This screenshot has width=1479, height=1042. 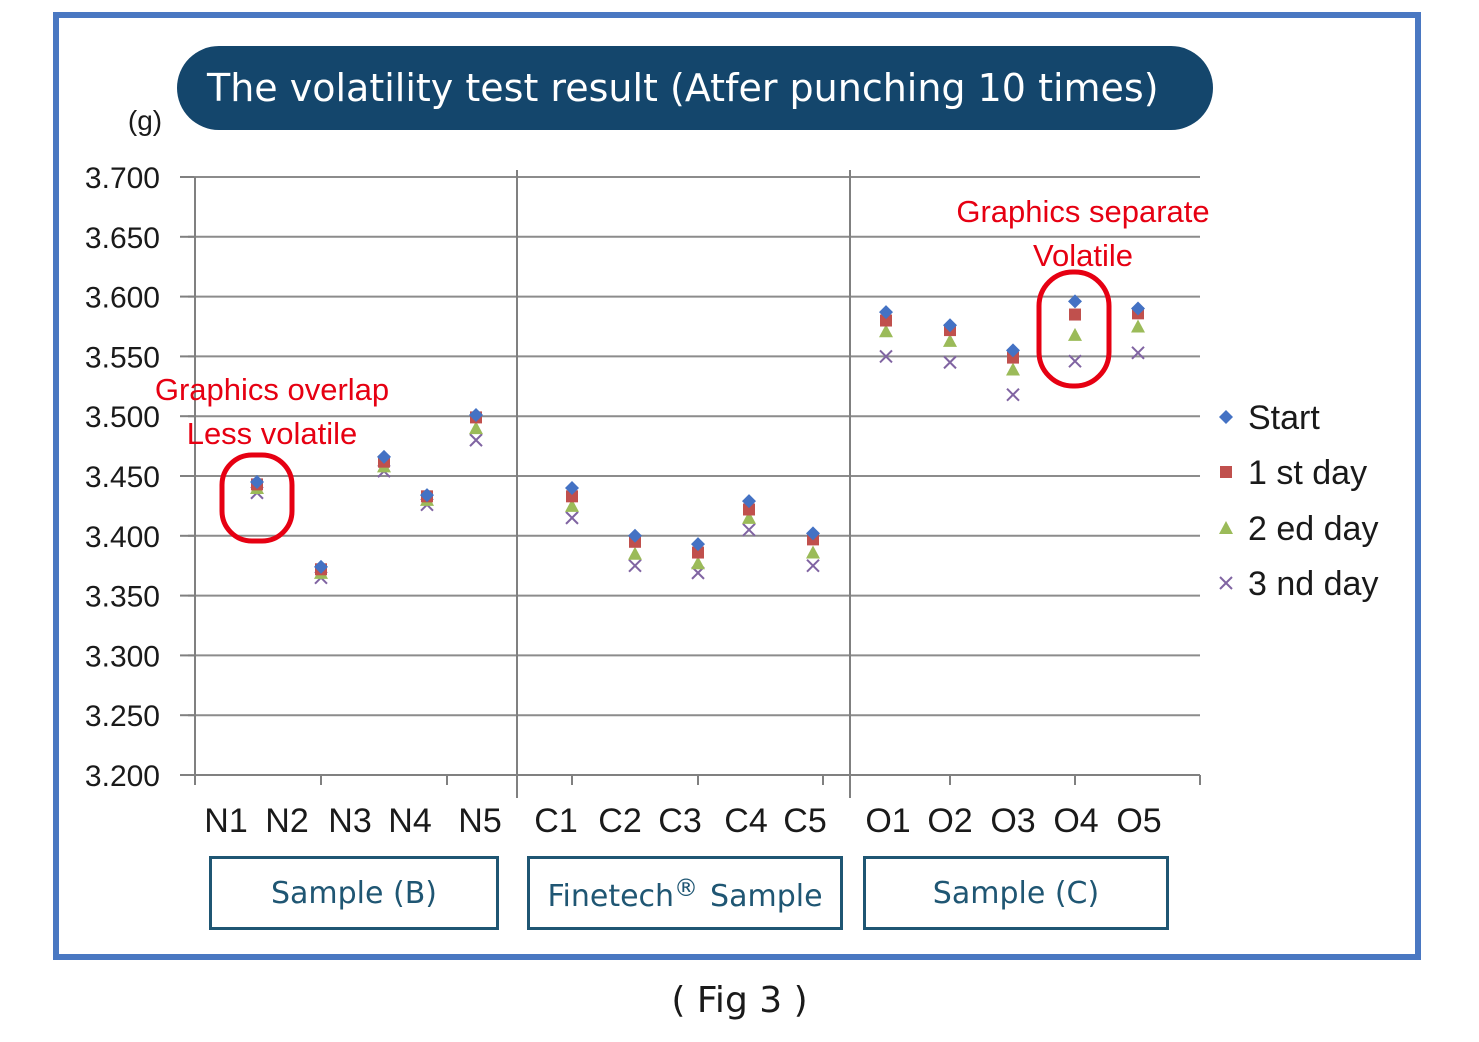 What do you see at coordinates (949, 821) in the screenshot?
I see `x-tick-label-o2: O2` at bounding box center [949, 821].